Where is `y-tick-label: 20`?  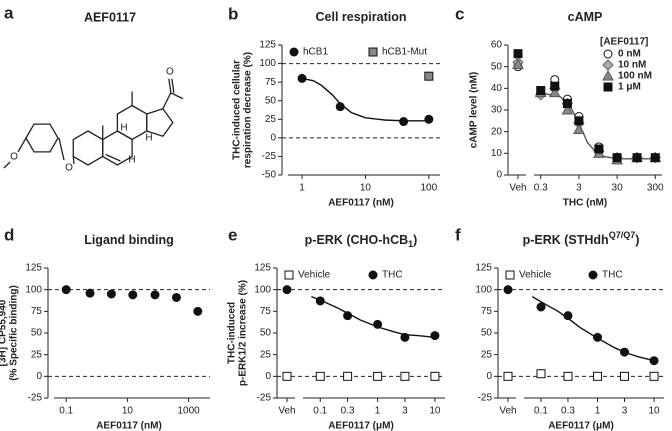 y-tick-label: 20 is located at coordinates (497, 131).